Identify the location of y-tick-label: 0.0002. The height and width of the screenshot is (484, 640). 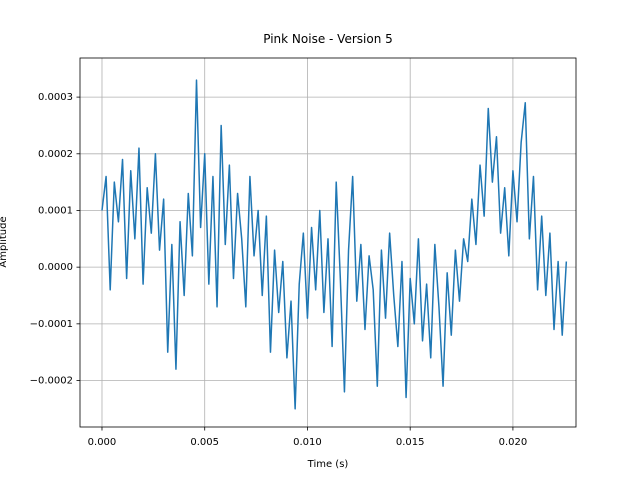
(55, 154).